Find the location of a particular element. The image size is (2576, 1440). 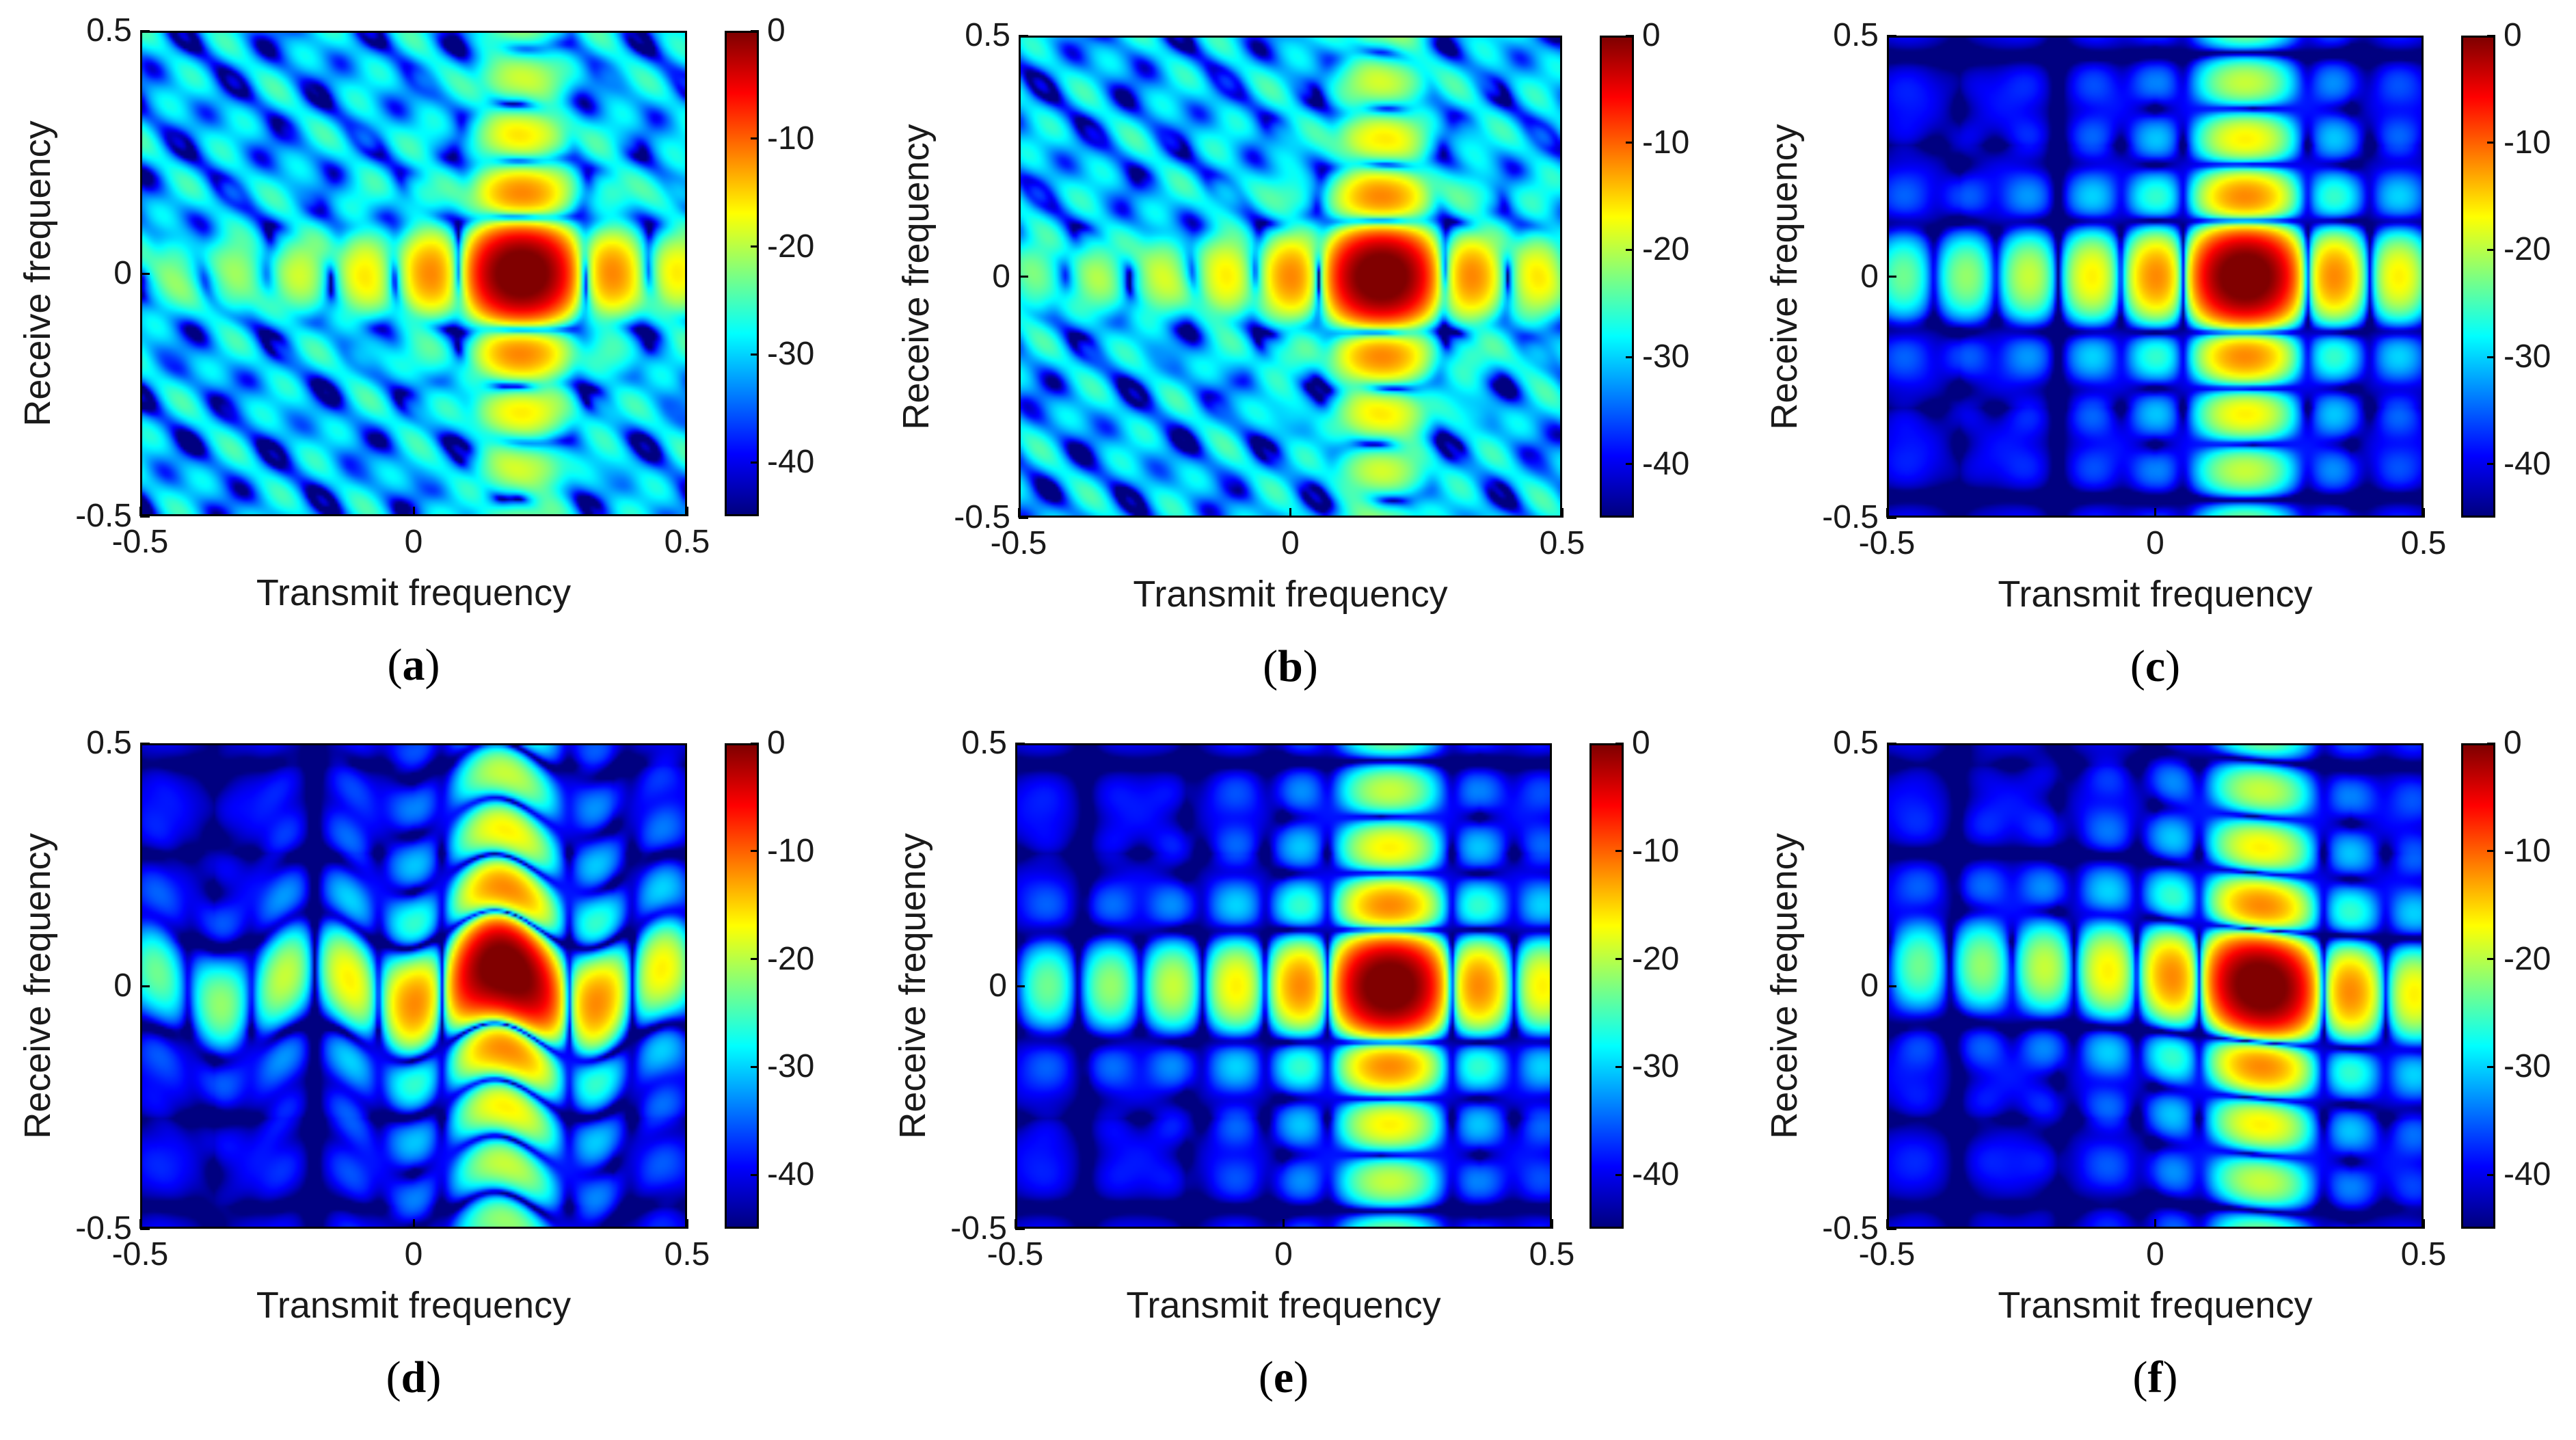

panel-caption-letter: a is located at coordinates (413, 665).